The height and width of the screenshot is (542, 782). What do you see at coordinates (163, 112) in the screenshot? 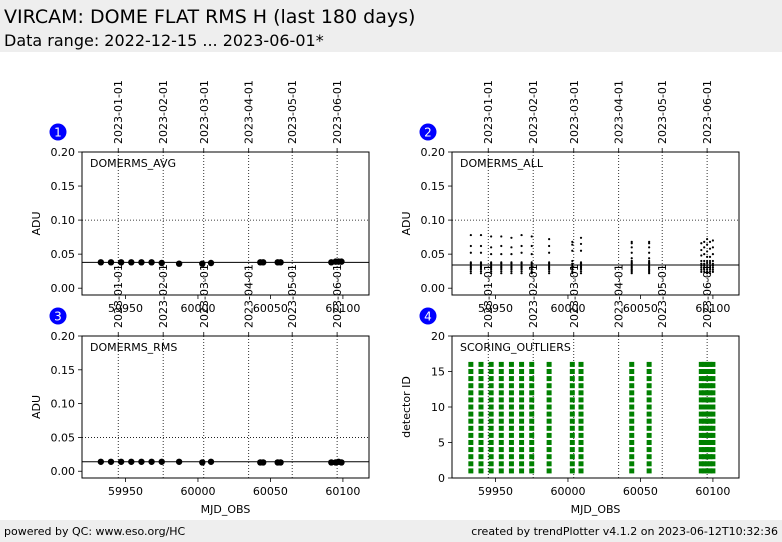
I see `date-tick-label: 2023-02-01` at bounding box center [163, 112].